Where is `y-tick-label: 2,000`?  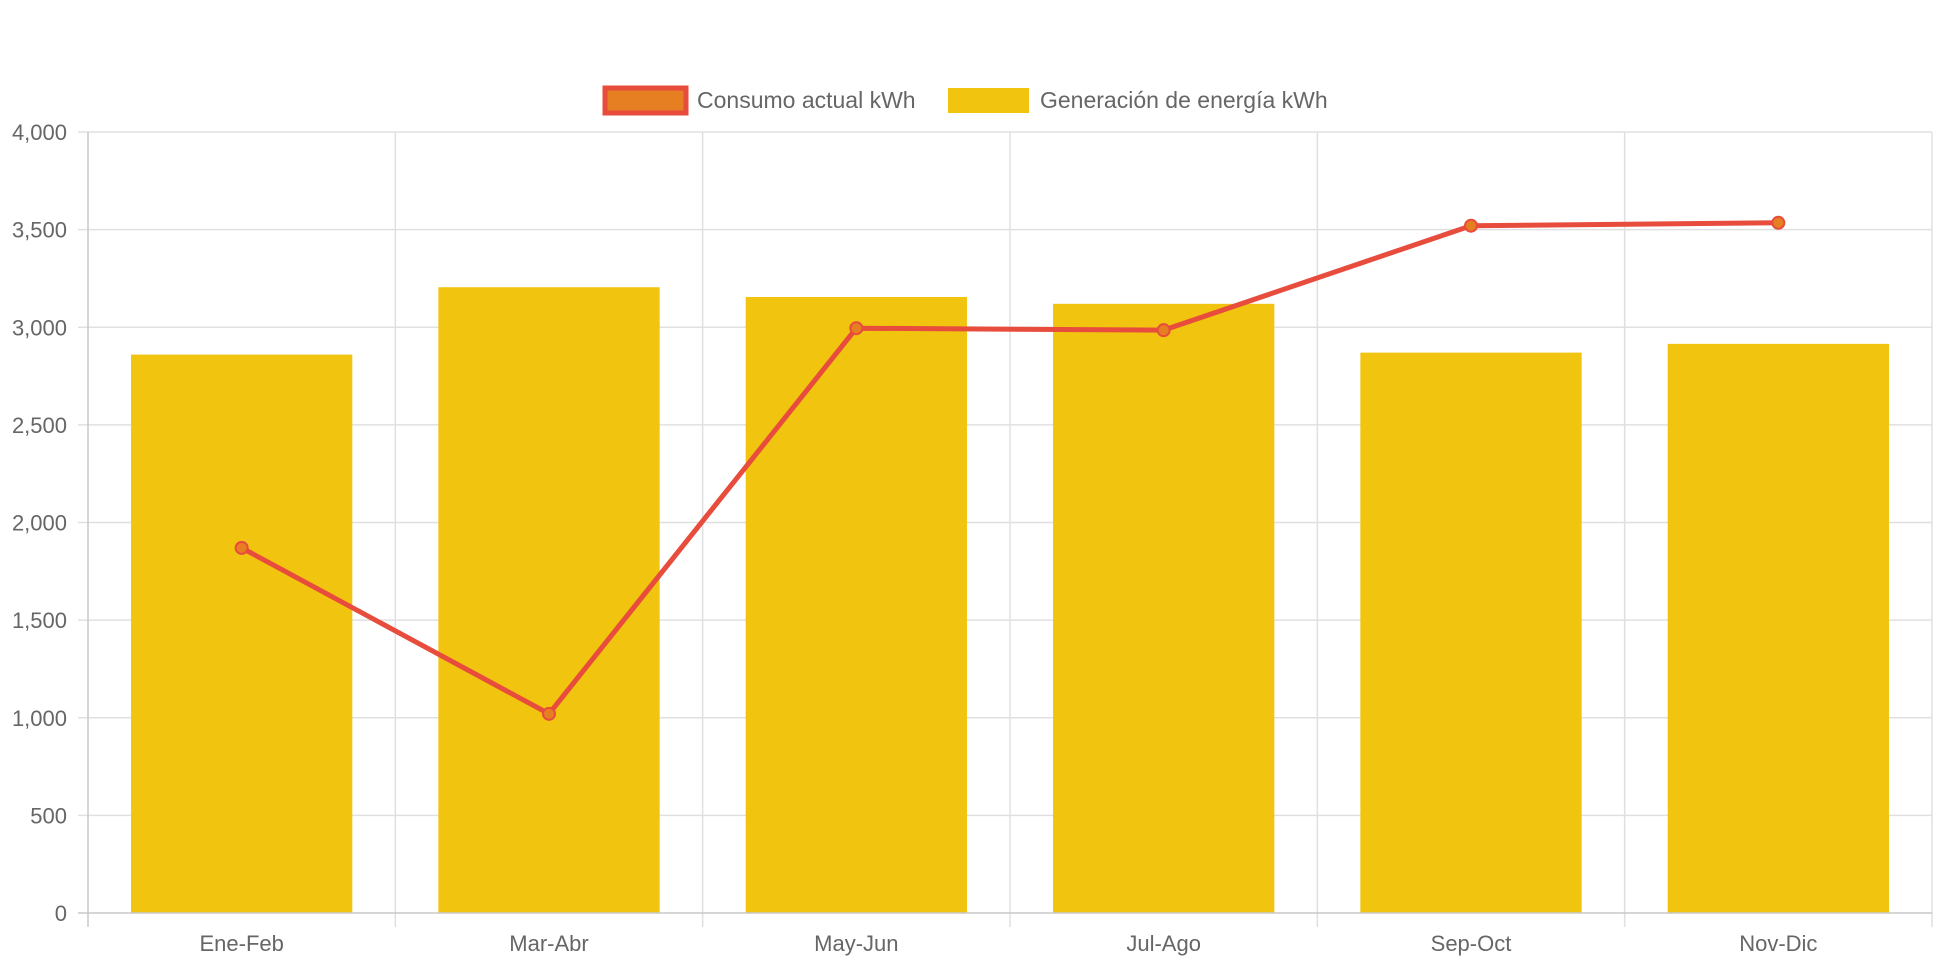 y-tick-label: 2,000 is located at coordinates (39, 523).